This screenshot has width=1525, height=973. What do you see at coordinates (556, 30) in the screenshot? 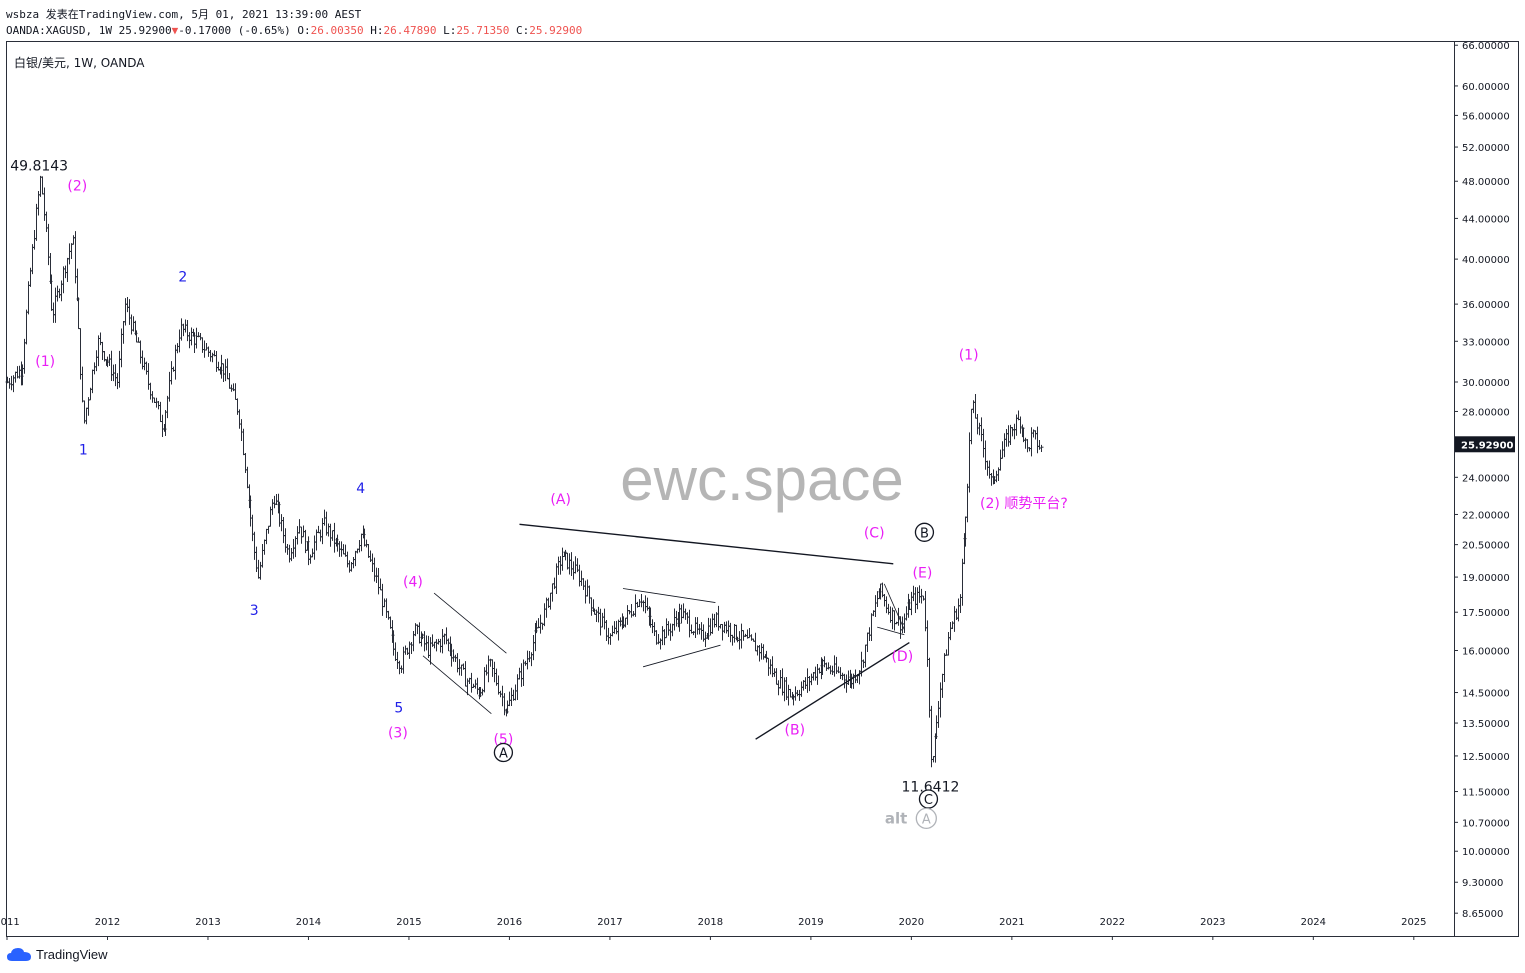
I see `close-value: 25.92900` at bounding box center [556, 30].